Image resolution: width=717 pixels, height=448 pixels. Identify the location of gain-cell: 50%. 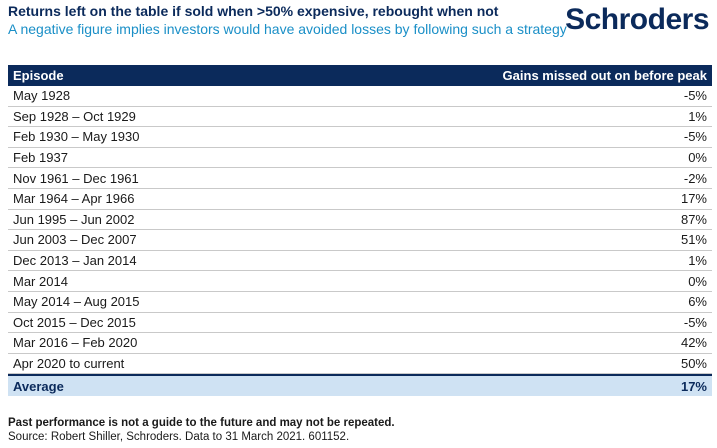
(693, 364).